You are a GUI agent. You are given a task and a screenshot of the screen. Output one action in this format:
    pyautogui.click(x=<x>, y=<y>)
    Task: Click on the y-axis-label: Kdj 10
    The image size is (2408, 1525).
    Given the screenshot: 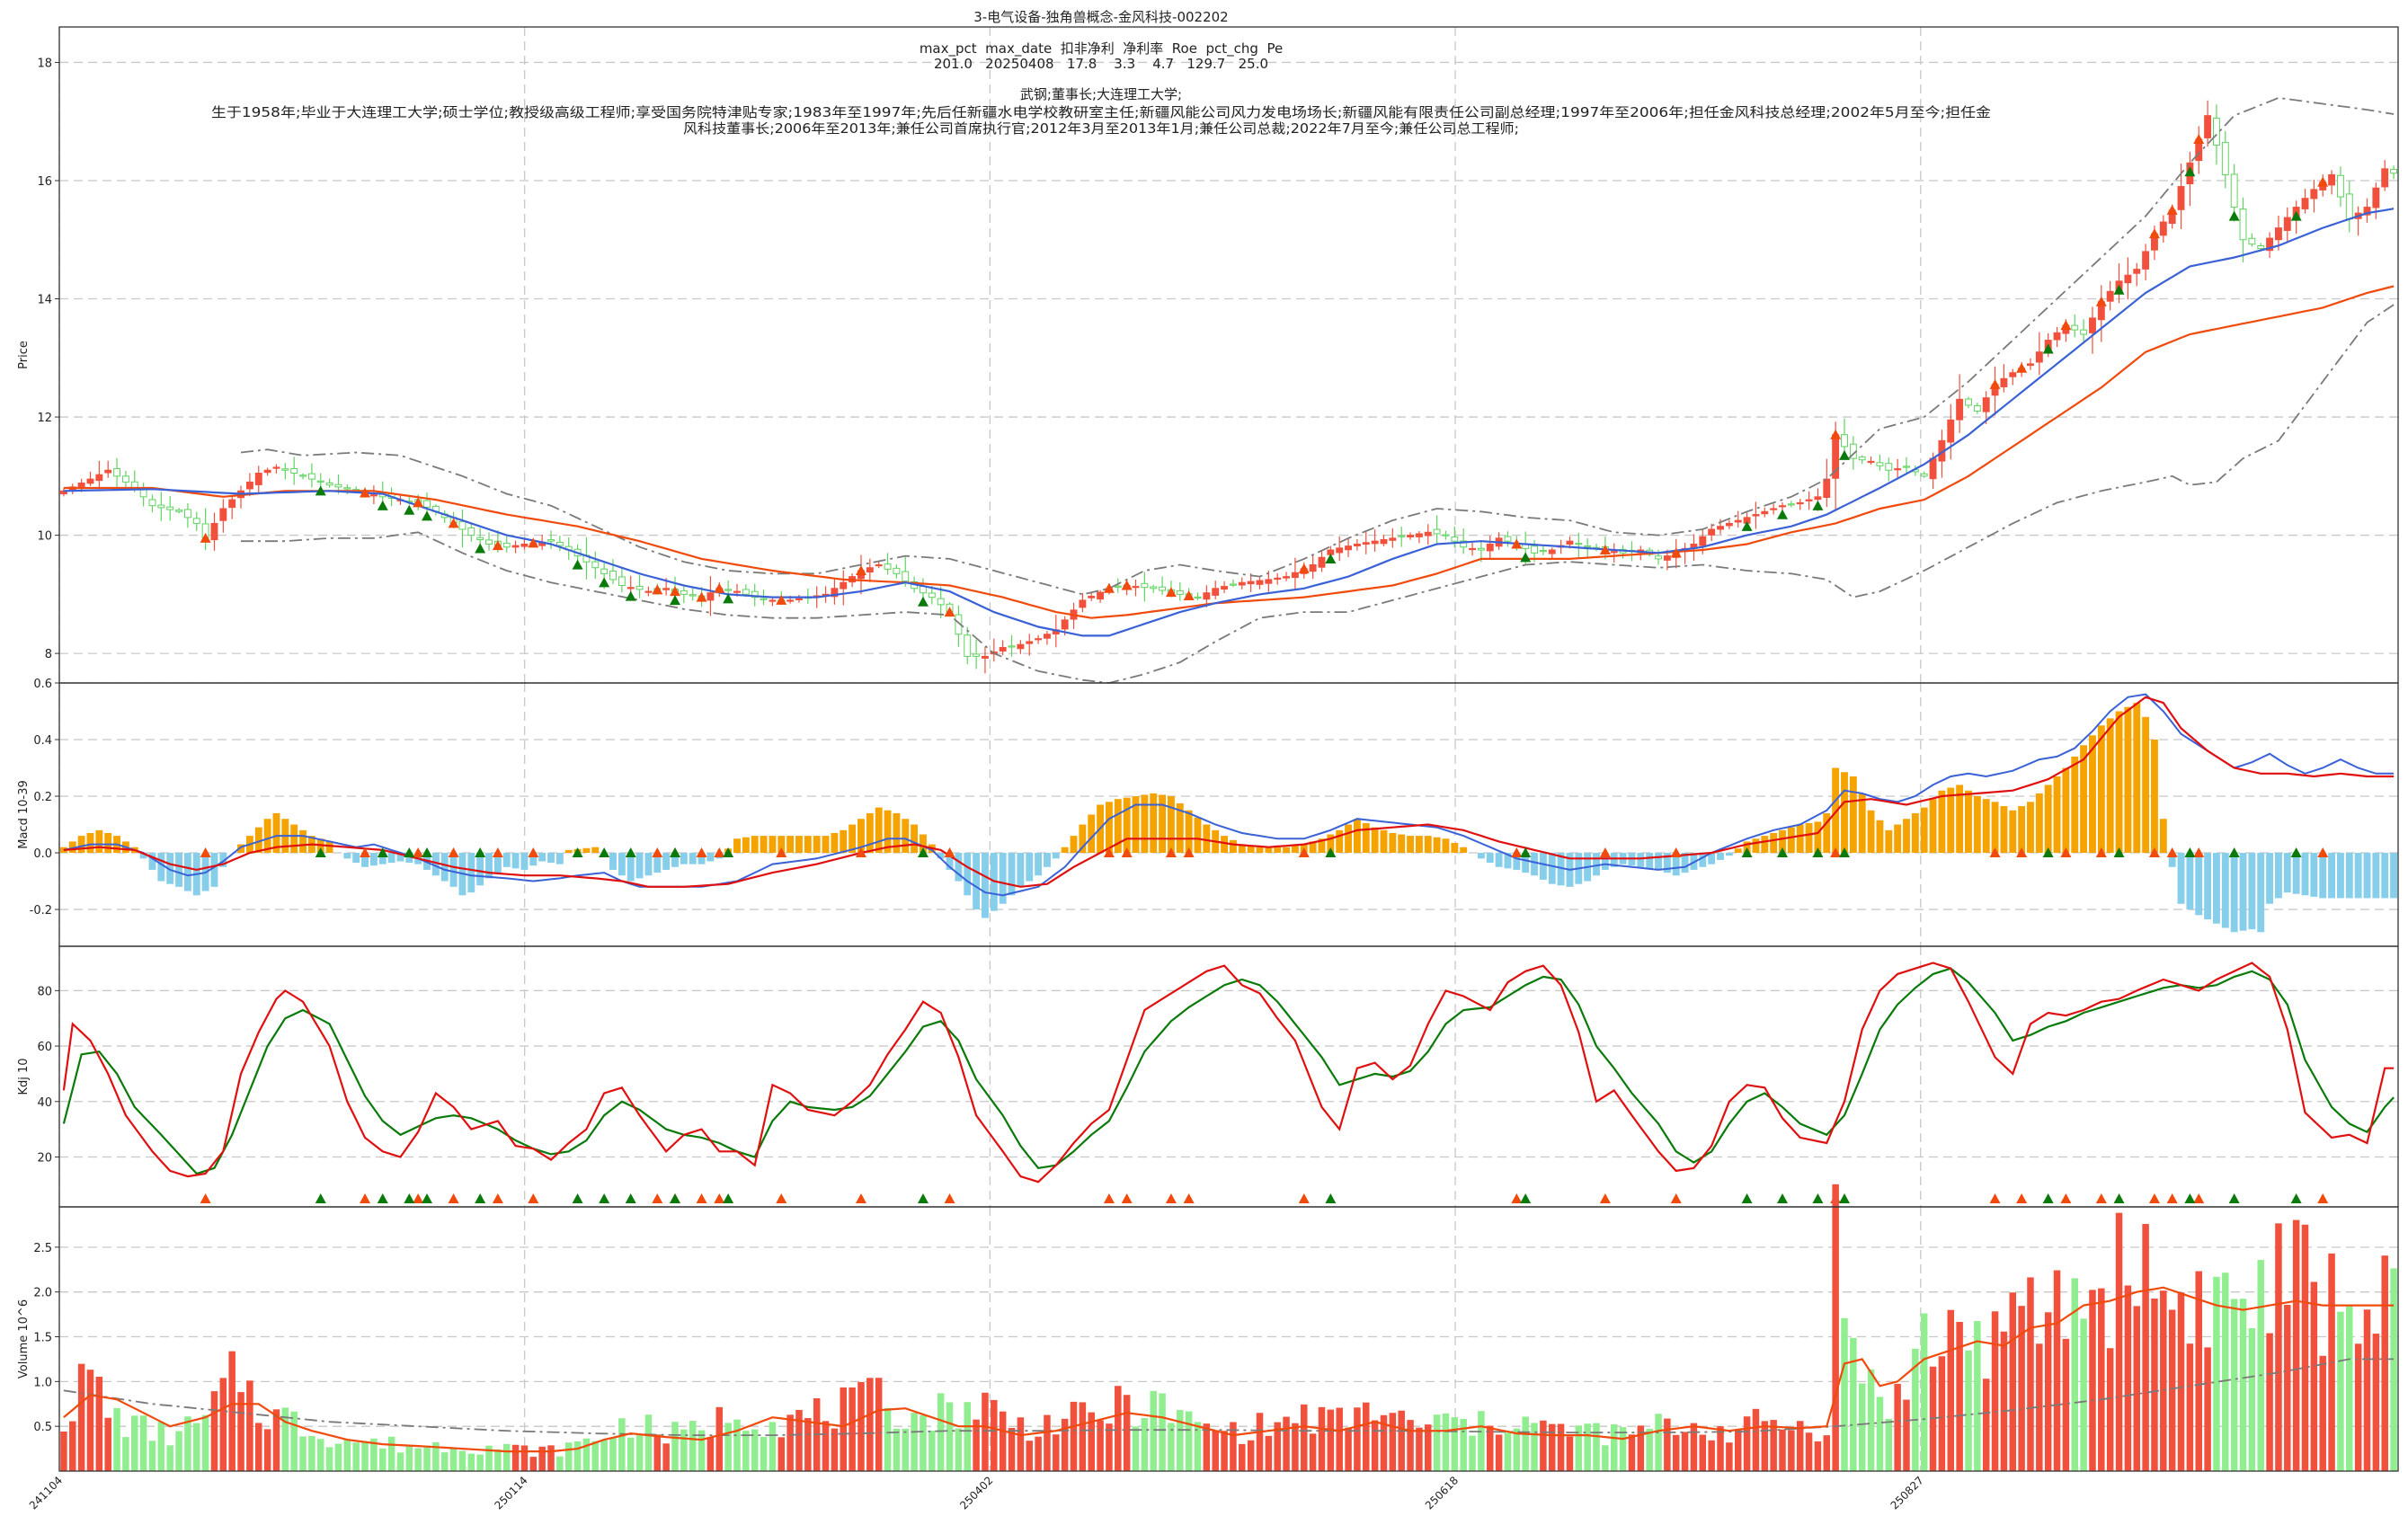 What is the action you would take?
    pyautogui.click(x=24, y=1076)
    